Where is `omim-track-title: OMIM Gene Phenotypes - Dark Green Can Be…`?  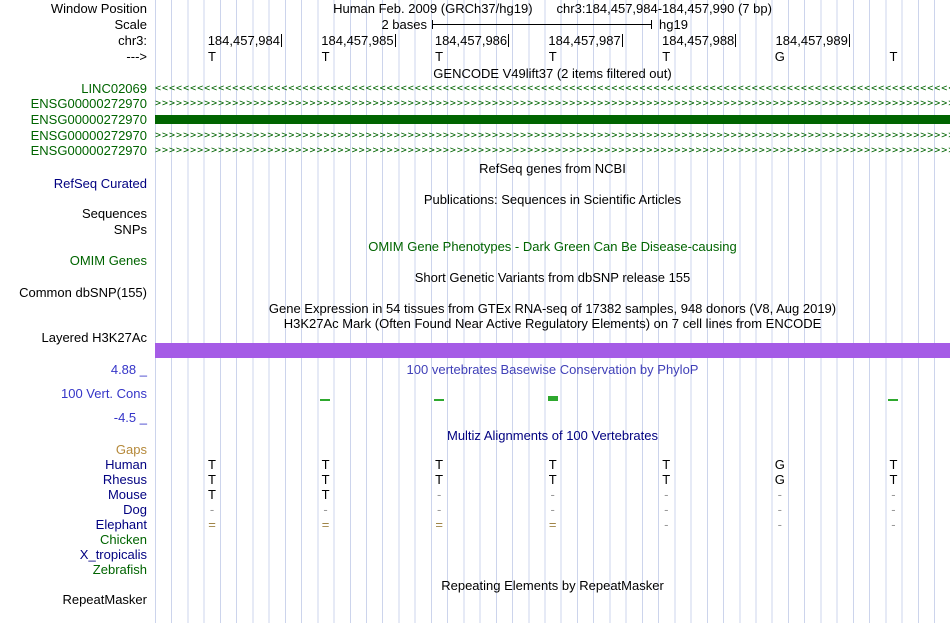
omim-track-title: OMIM Gene Phenotypes - Dark Green Can Be… is located at coordinates (552, 246).